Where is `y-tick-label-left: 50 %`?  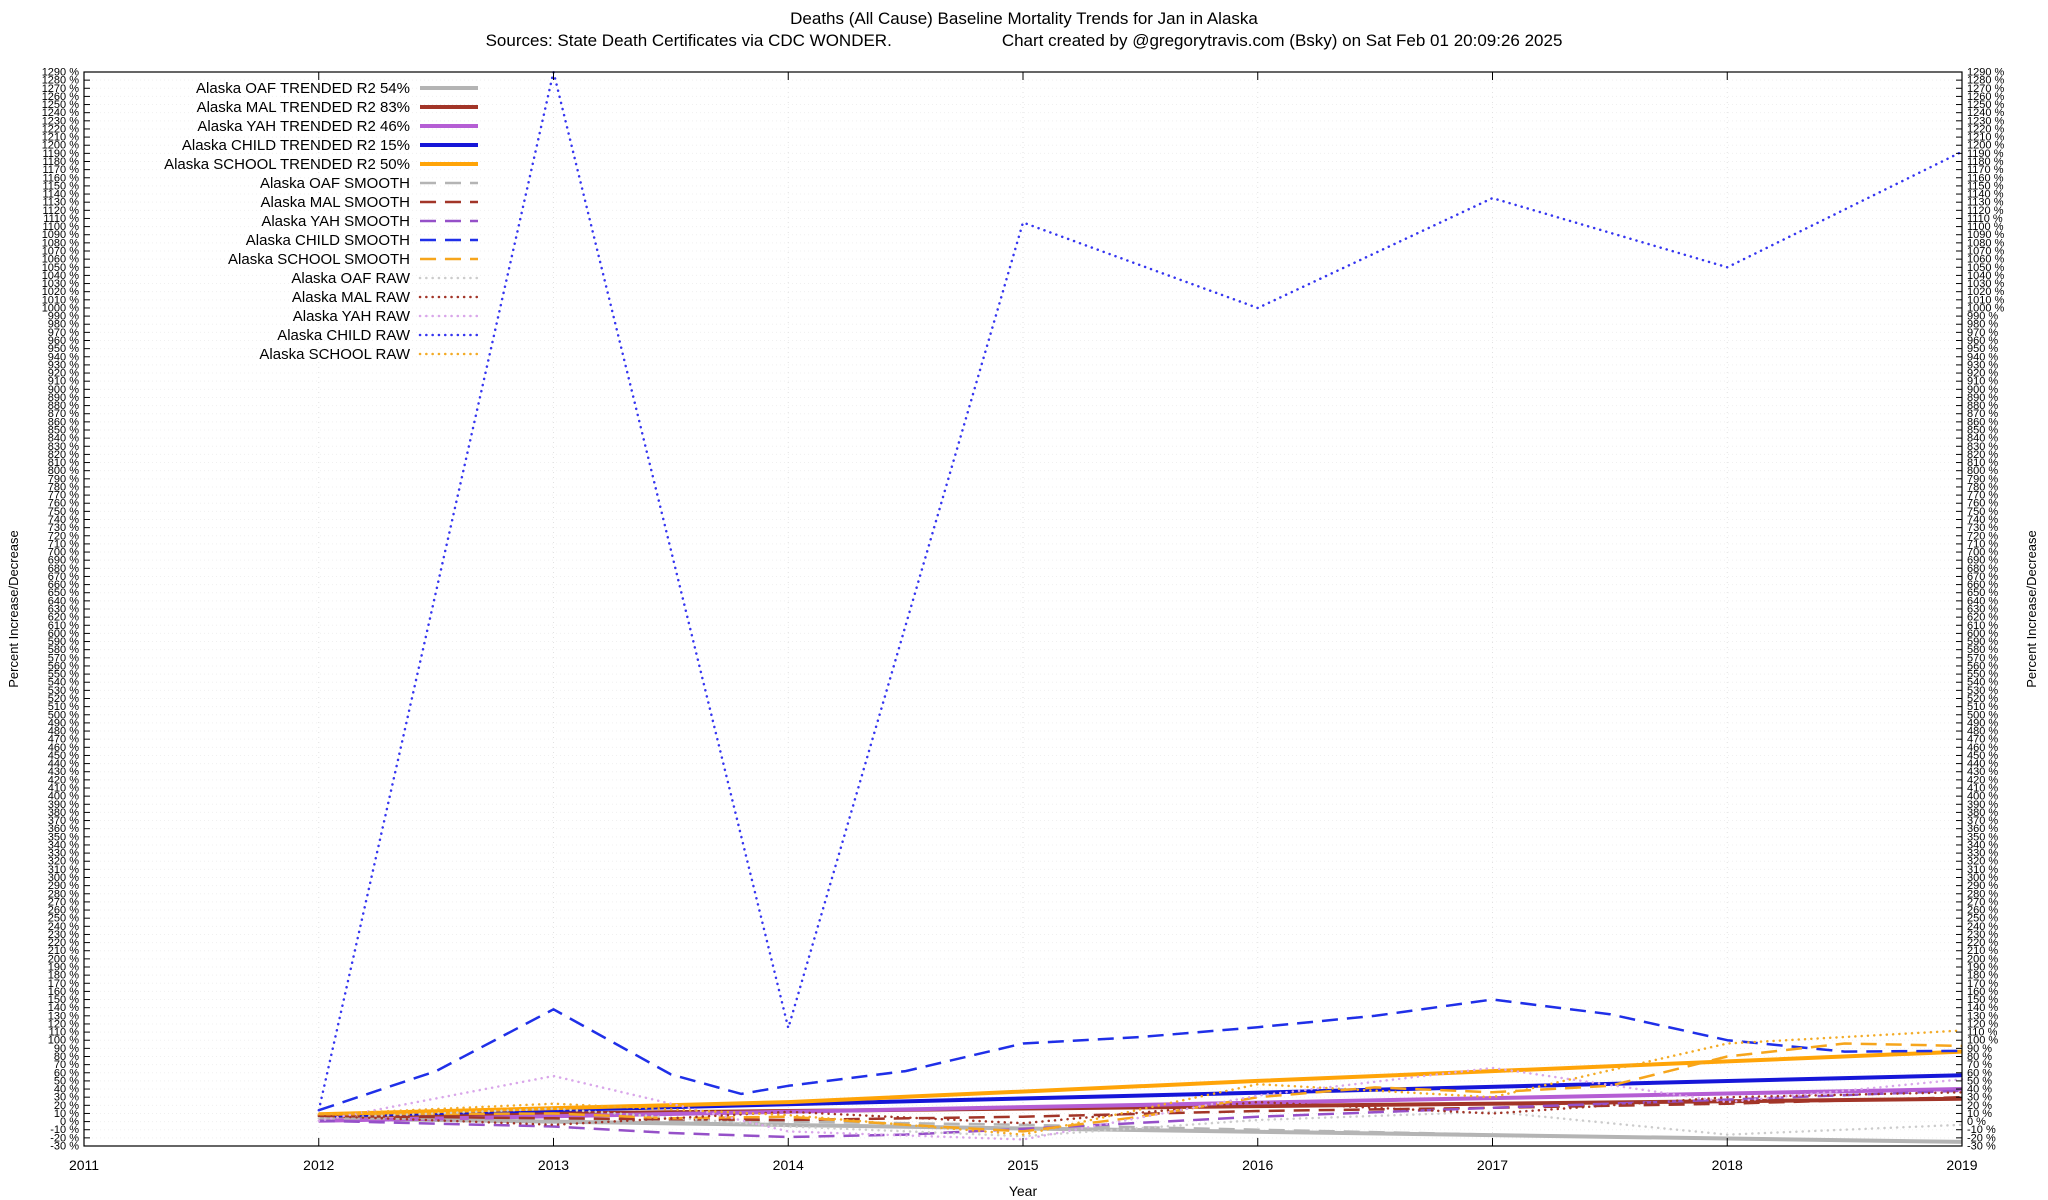
y-tick-label-left: 50 % is located at coordinates (66, 1081).